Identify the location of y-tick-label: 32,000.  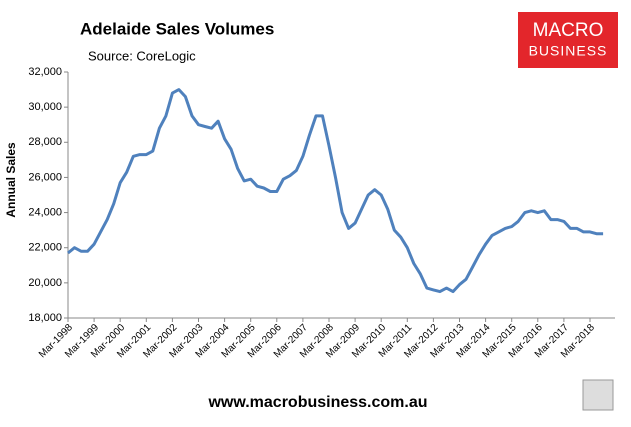
(45, 72).